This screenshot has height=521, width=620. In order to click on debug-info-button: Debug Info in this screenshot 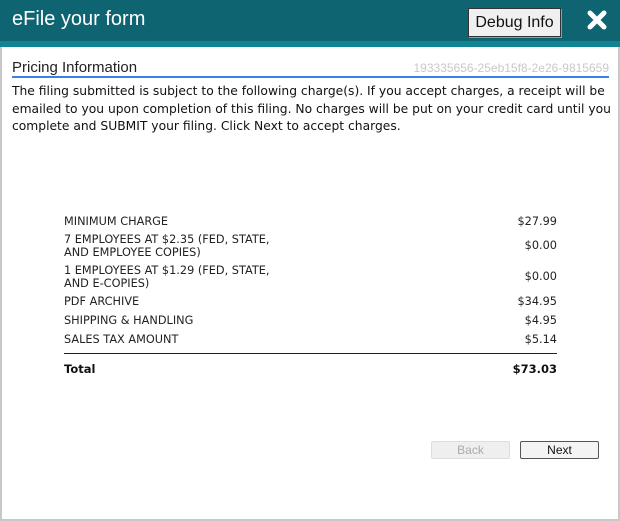, I will do `click(514, 22)`.